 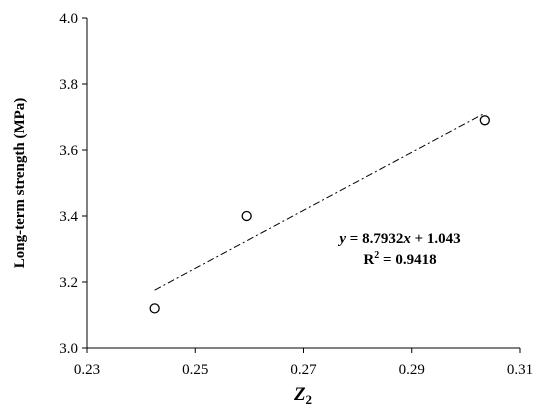 I want to click on x-tick-label: 0.27, so click(x=303, y=370).